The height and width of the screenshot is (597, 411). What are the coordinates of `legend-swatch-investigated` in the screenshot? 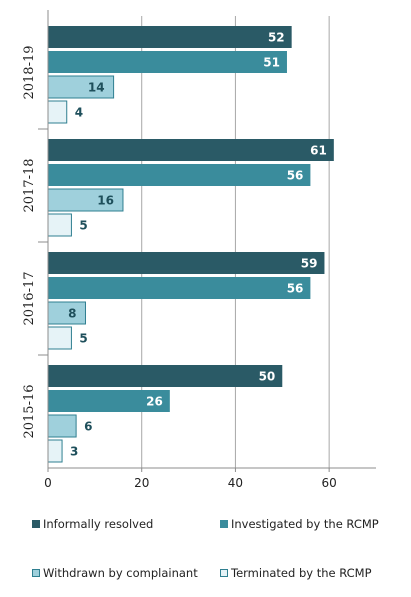 It's located at (224, 524).